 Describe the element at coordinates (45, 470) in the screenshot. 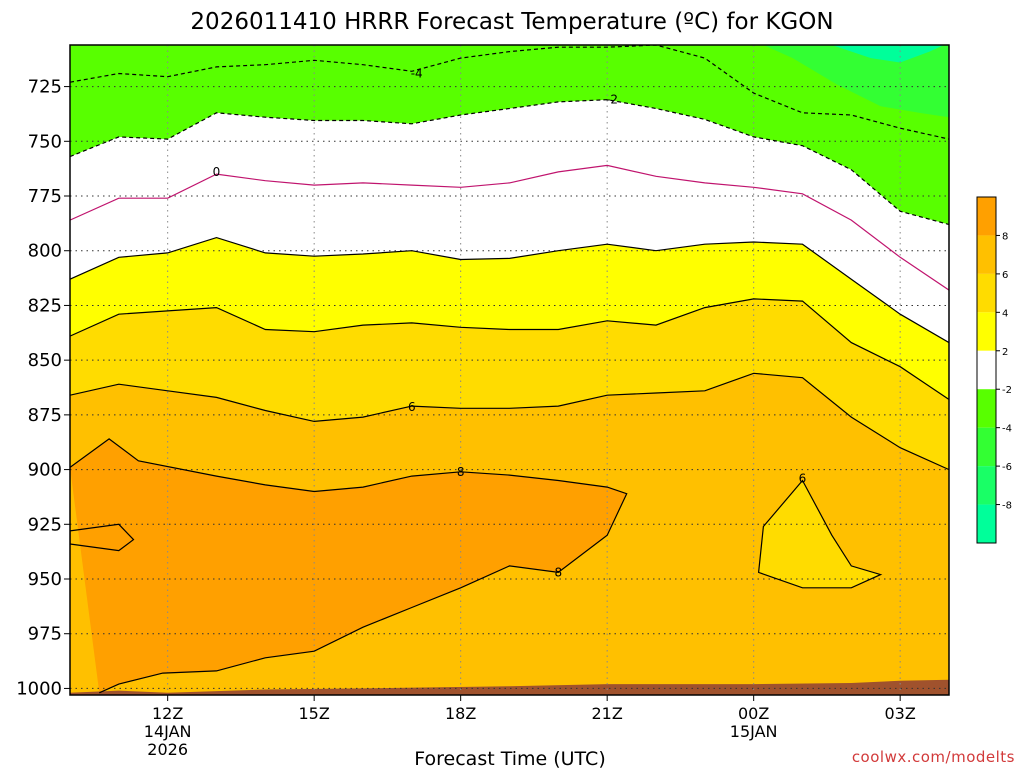

I see `y-tick-label: 900` at that location.